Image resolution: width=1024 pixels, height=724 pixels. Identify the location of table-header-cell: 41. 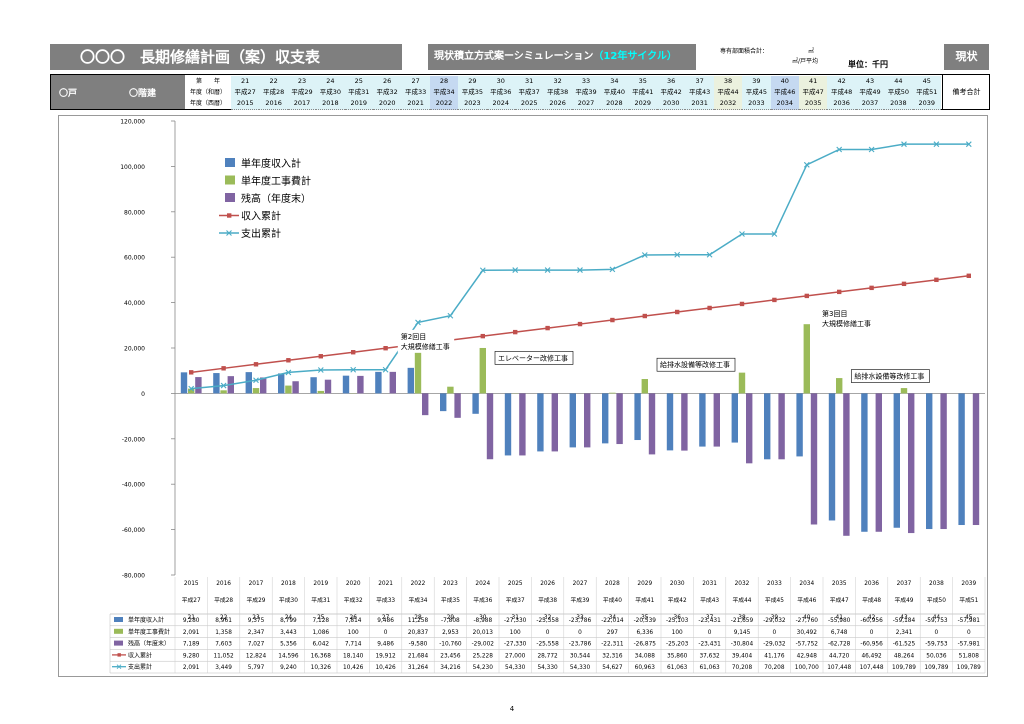
(840, 618).